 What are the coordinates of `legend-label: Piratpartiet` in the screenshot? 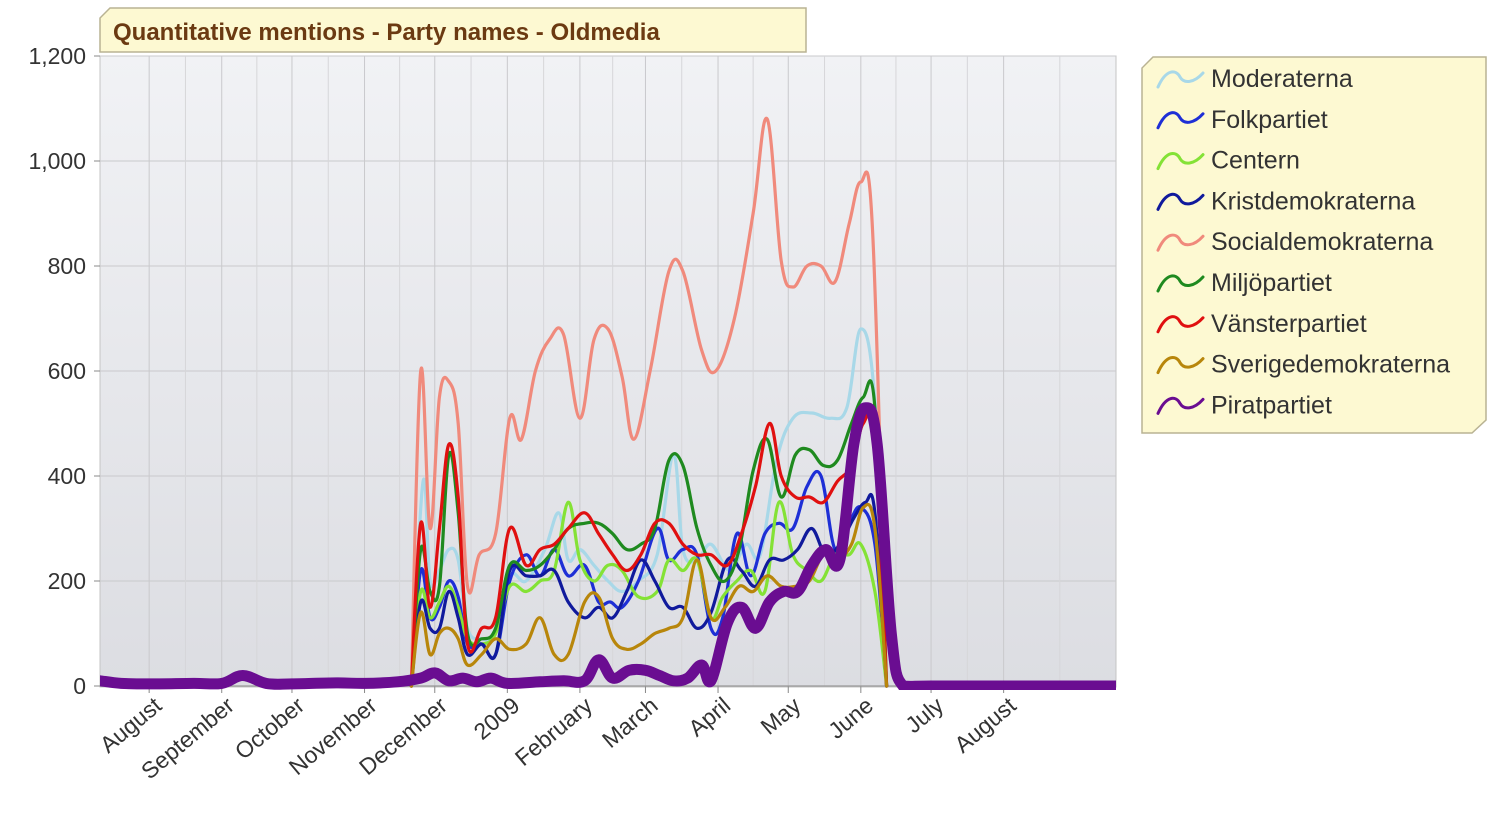 It's located at (1271, 405).